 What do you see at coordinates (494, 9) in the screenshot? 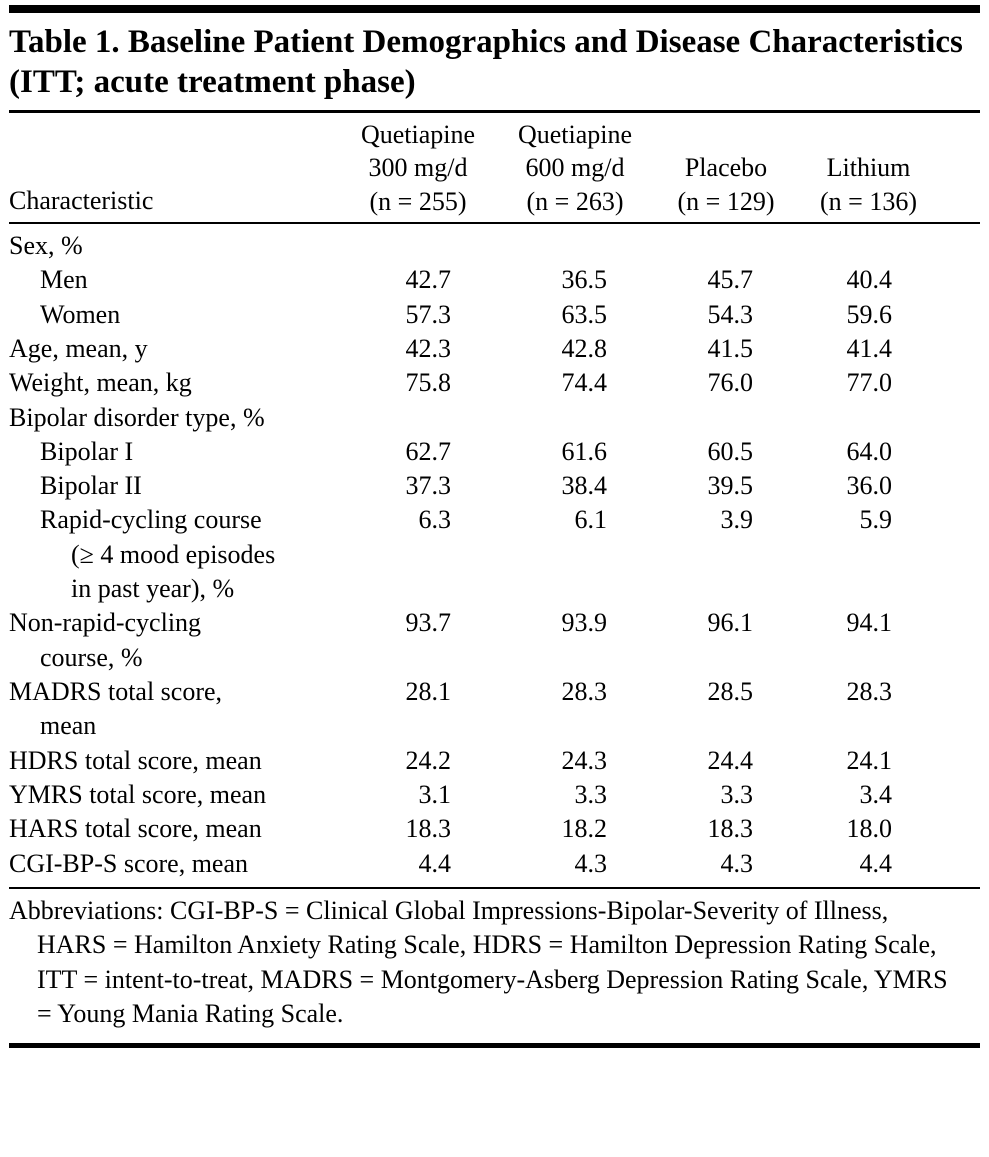
I see `top-rule` at bounding box center [494, 9].